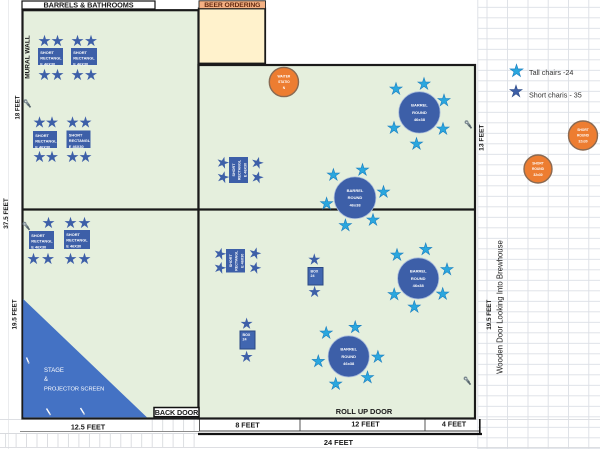 This screenshot has height=449, width=600. What do you see at coordinates (365, 424) in the screenshot?
I see `svg-text: 12 FEET` at bounding box center [365, 424].